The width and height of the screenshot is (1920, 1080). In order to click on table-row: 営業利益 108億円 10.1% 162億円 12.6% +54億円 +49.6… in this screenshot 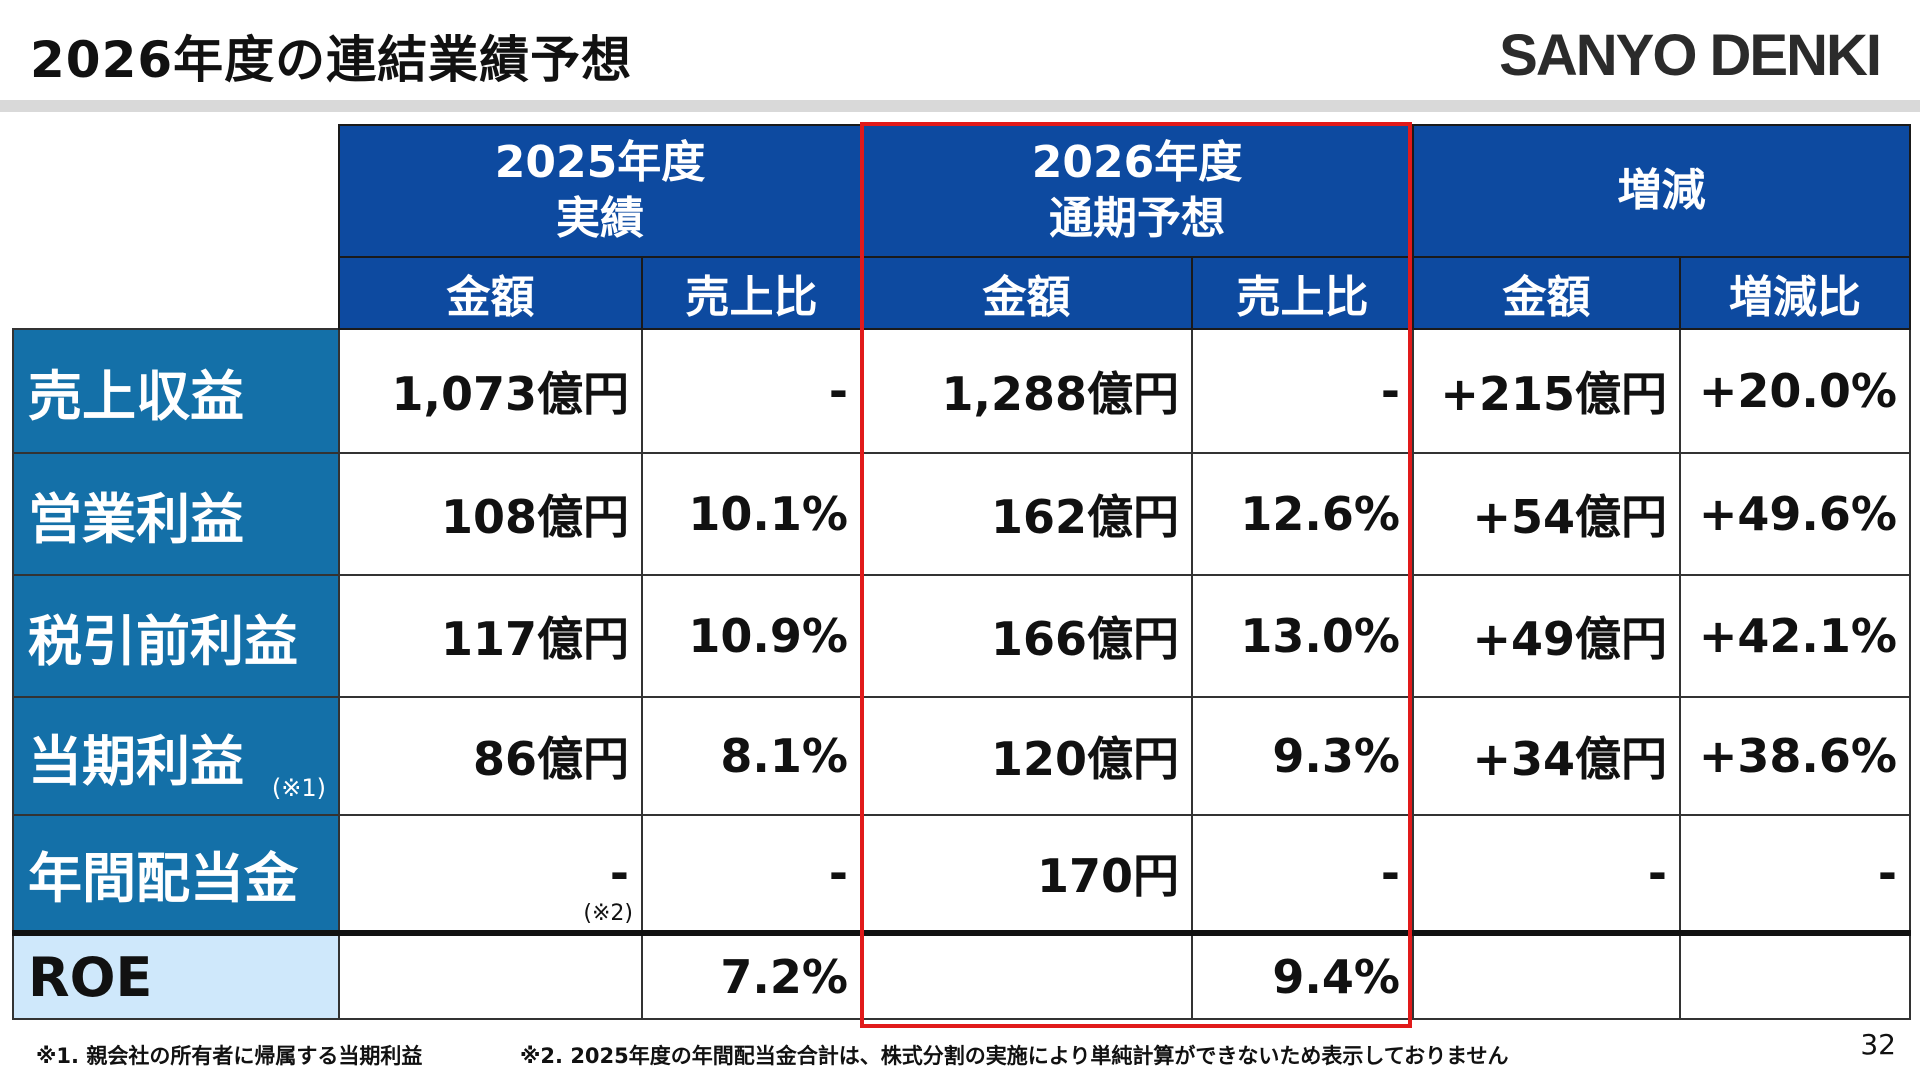, I will do `click(961, 514)`.